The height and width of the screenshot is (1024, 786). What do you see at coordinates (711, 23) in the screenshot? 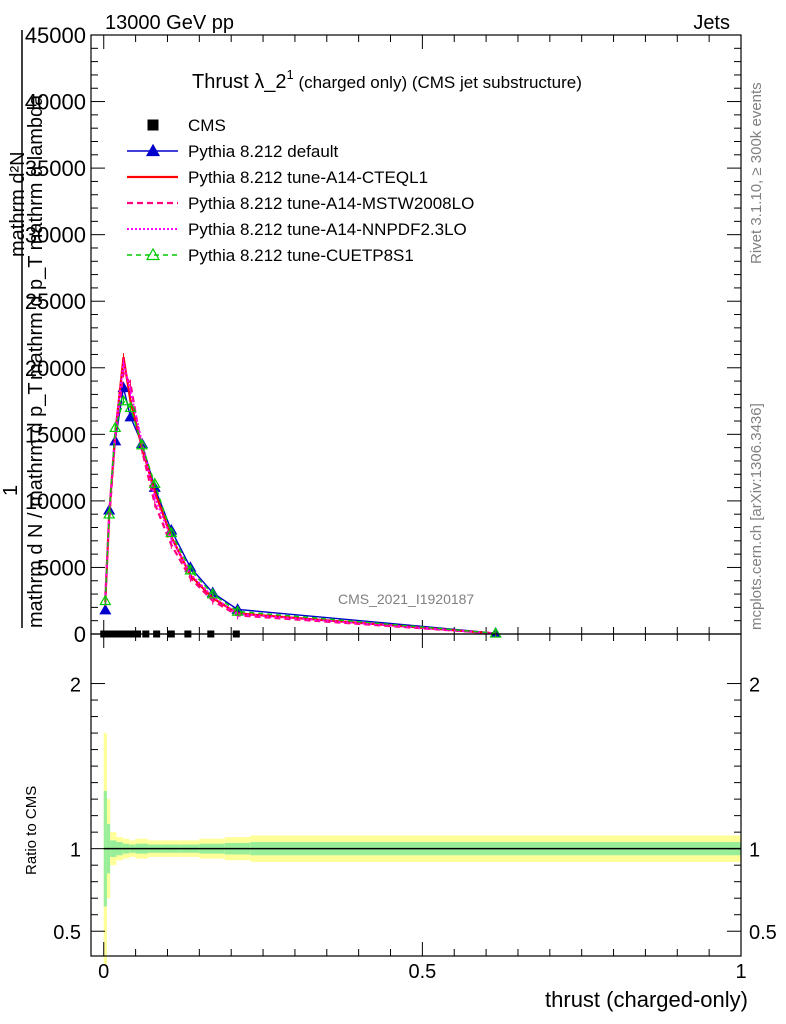
I see `header-right: Jets` at bounding box center [711, 23].